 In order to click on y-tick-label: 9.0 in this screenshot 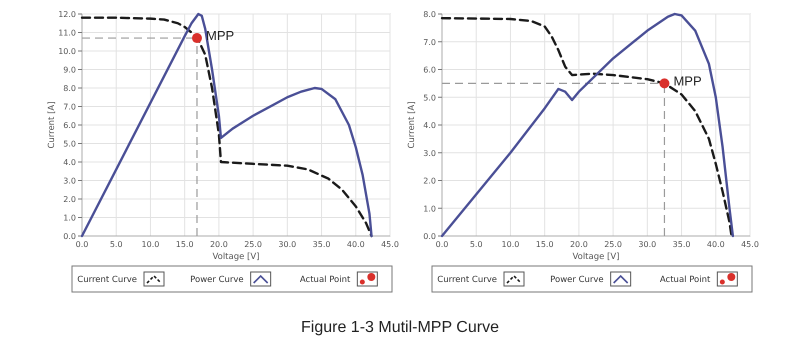, I will do `click(69, 70)`.